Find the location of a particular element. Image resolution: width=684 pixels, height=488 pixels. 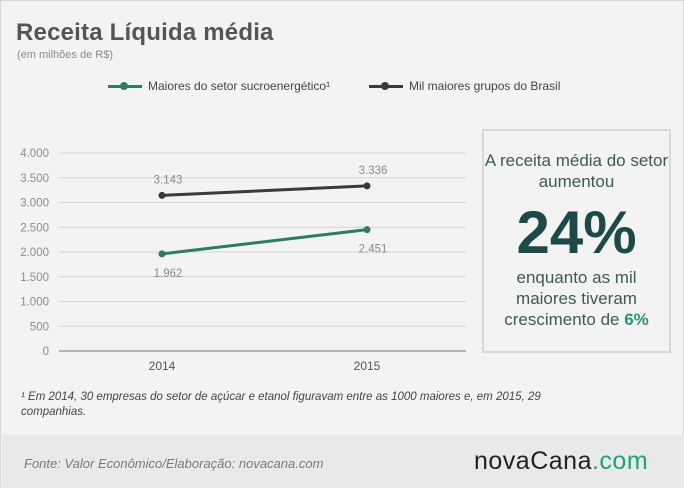

y-tick-label: 3.500 is located at coordinates (34, 179).